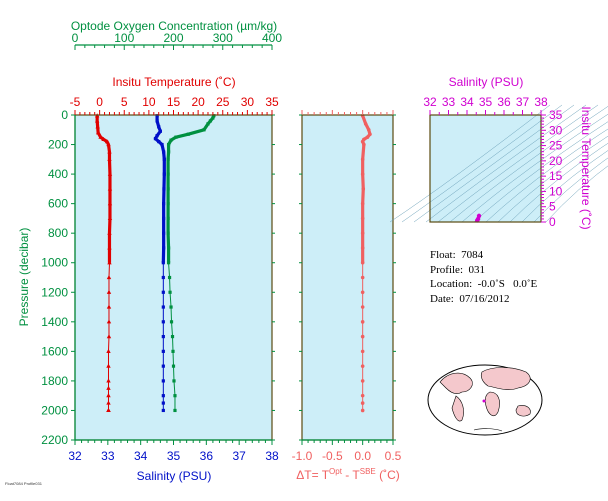 The height and width of the screenshot is (501, 608). Describe the element at coordinates (191, 263) in the screenshot. I see `oxygen-series-thin-line` at that location.